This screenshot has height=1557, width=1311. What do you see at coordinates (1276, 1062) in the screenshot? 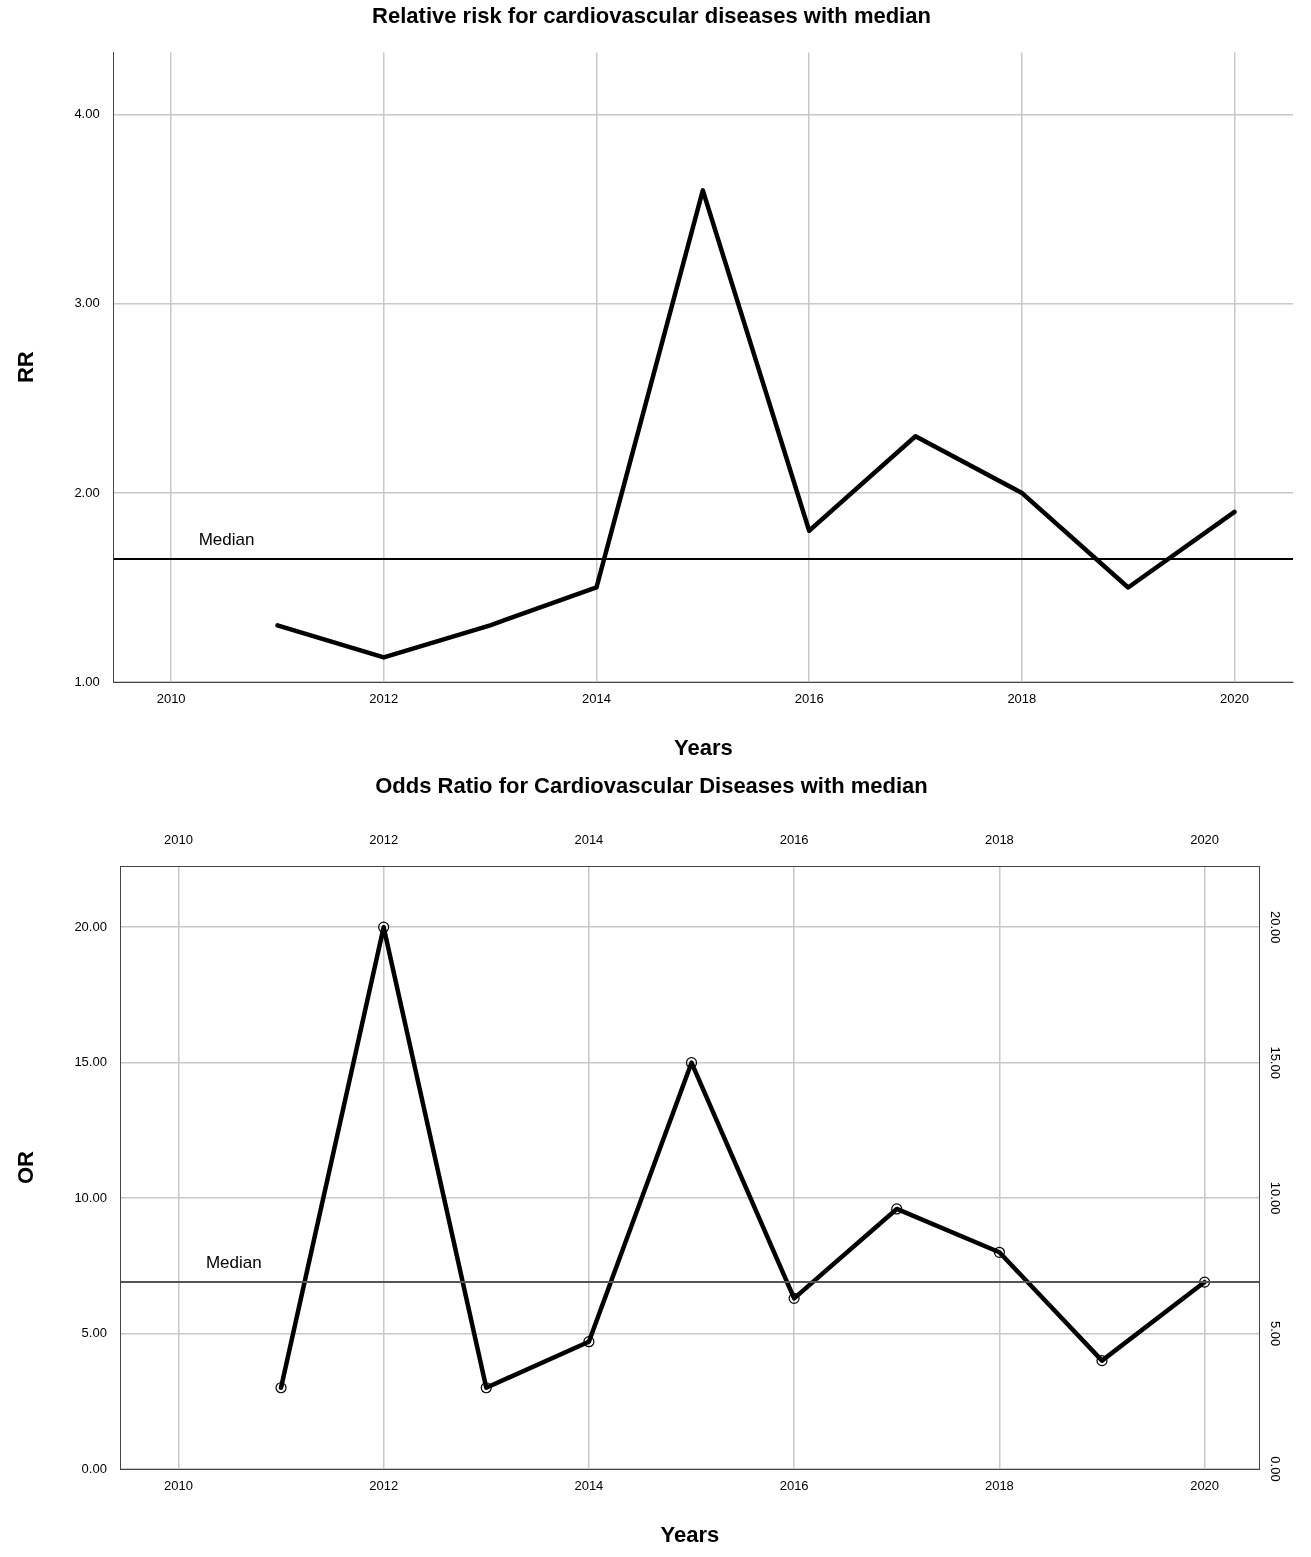
I see `y2-tick-label: 15.00` at bounding box center [1276, 1062].